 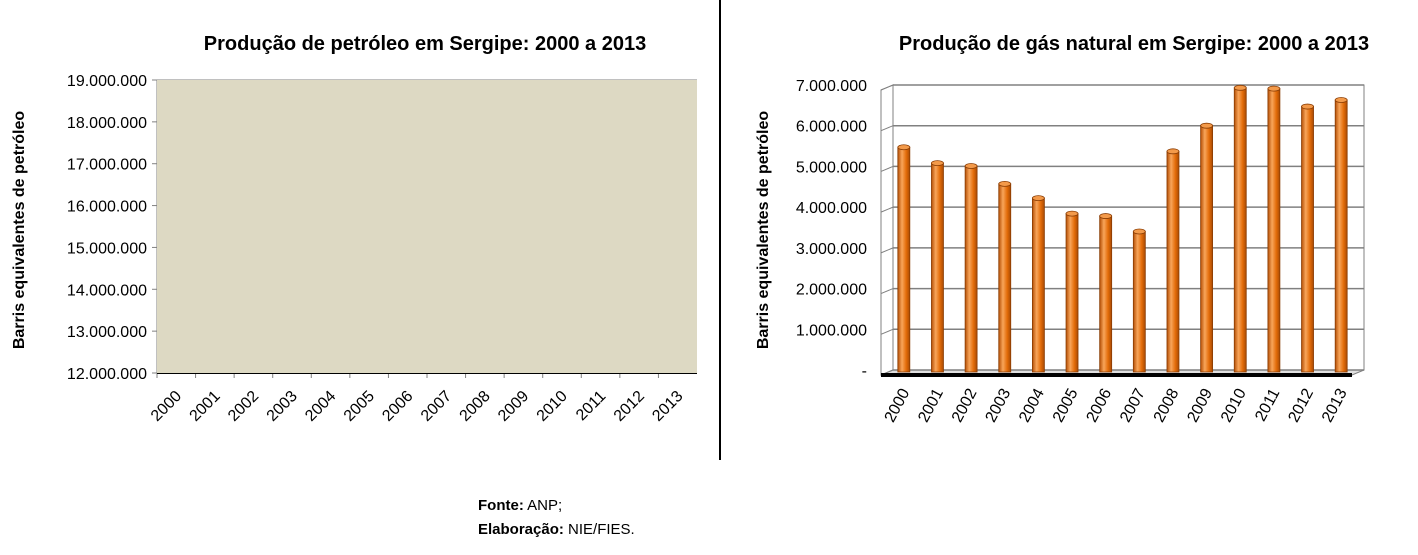 What do you see at coordinates (1133, 405) in the screenshot?
I see `gas-x-tick-label: 2007` at bounding box center [1133, 405].